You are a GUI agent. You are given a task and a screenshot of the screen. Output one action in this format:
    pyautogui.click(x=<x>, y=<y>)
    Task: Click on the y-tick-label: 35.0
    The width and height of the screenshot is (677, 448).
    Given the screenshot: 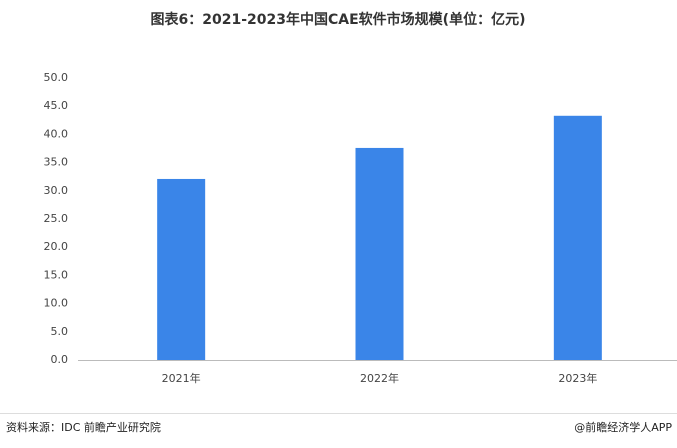 What is the action you would take?
    pyautogui.click(x=56, y=162)
    